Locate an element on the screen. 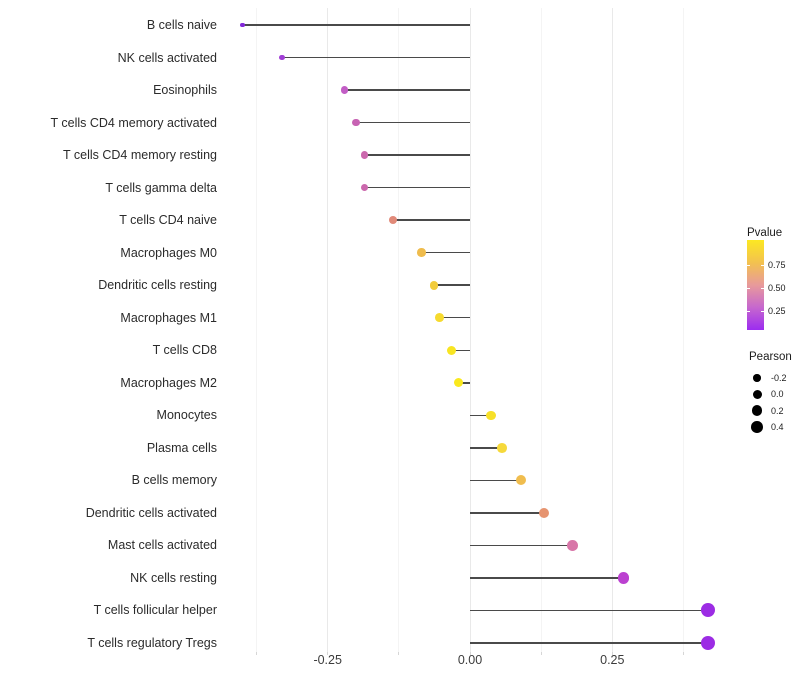 Image resolution: width=800 pixels, height=700 pixels. y-axis-category-label: Dendritic cells activated is located at coordinates (151, 512).